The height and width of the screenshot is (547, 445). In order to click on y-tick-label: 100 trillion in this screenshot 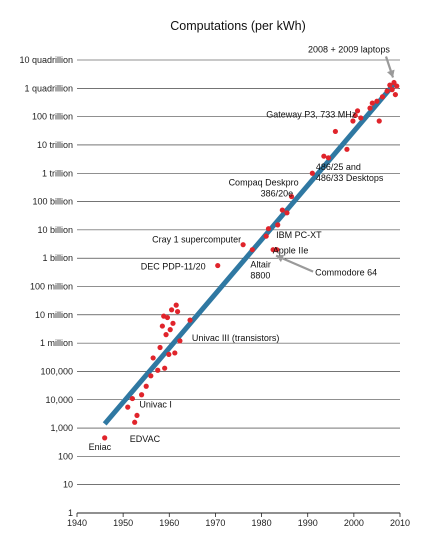, I will do `click(52, 117)`.